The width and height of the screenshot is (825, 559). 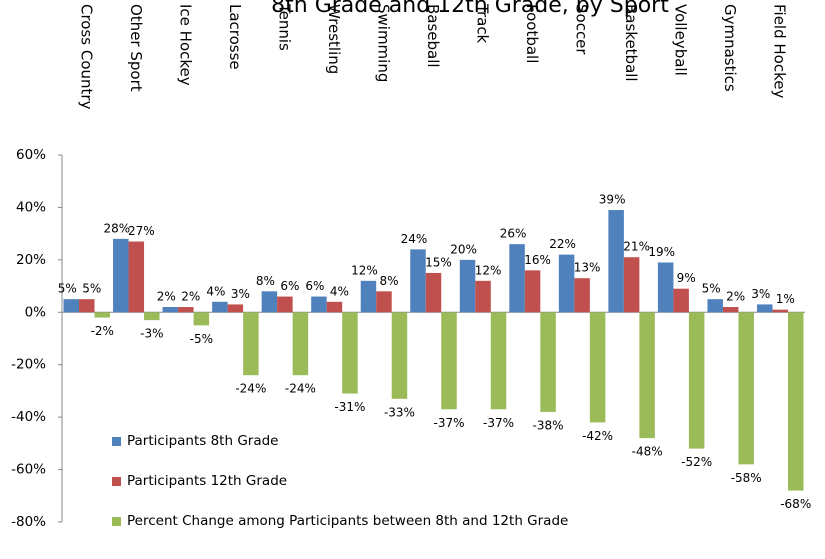 I want to click on data-label: 13%, so click(x=587, y=268).